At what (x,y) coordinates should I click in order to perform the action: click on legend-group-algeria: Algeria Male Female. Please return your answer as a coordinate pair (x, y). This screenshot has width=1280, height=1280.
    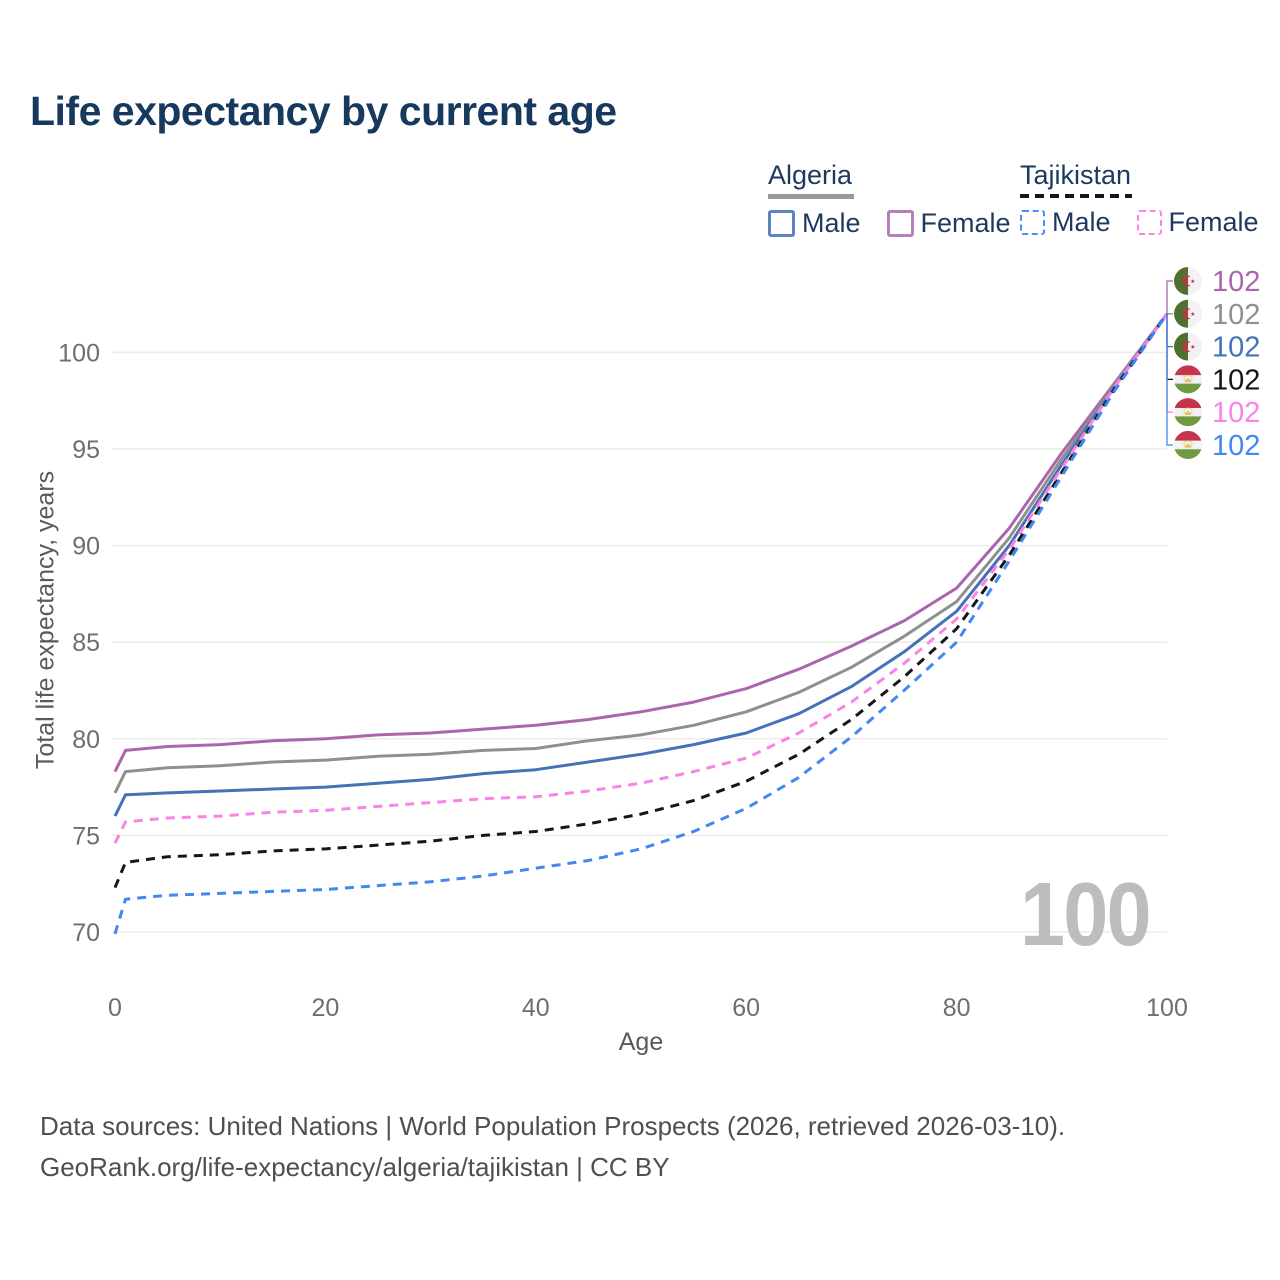
    Looking at the image, I should click on (889, 199).